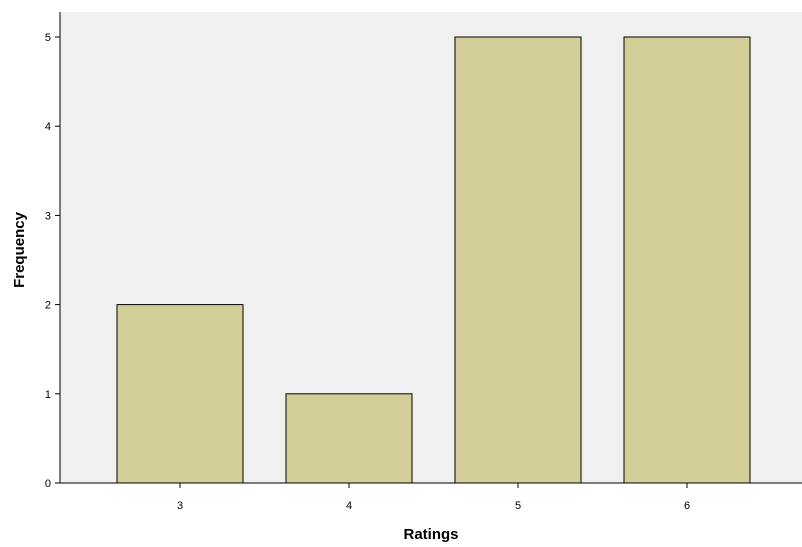 The height and width of the screenshot is (547, 802). Describe the element at coordinates (180, 506) in the screenshot. I see `x-tick-label-3: 3` at that location.